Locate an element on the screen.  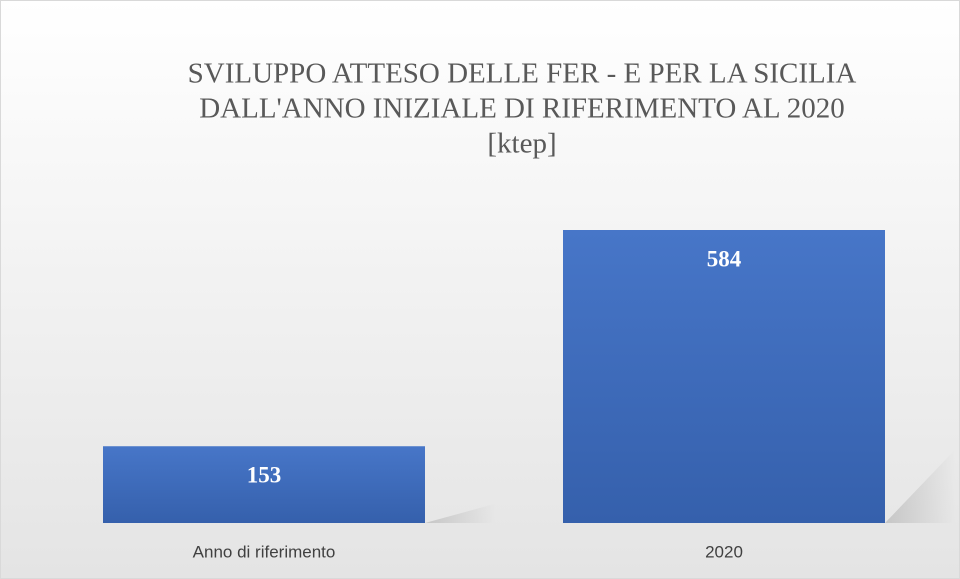
x-tick-label: 2020 is located at coordinates (724, 551).